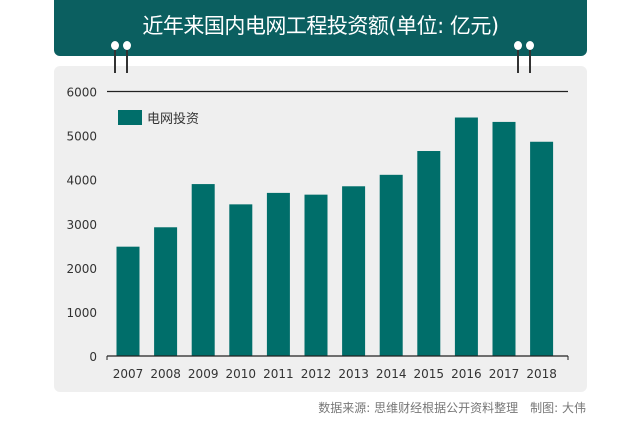  What do you see at coordinates (203, 374) in the screenshot?
I see `x-tick-label: 2009` at bounding box center [203, 374].